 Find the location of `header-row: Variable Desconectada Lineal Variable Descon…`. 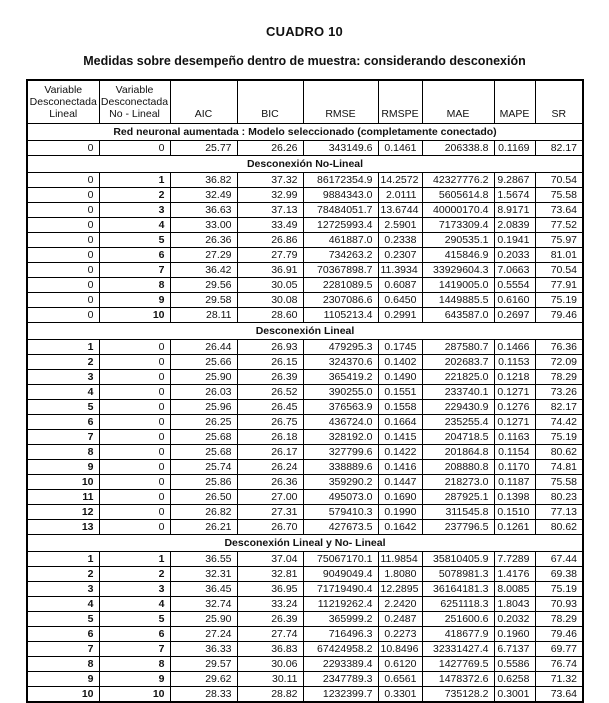

header-row: Variable Desconectada Lineal Variable Descon… is located at coordinates (305, 101).